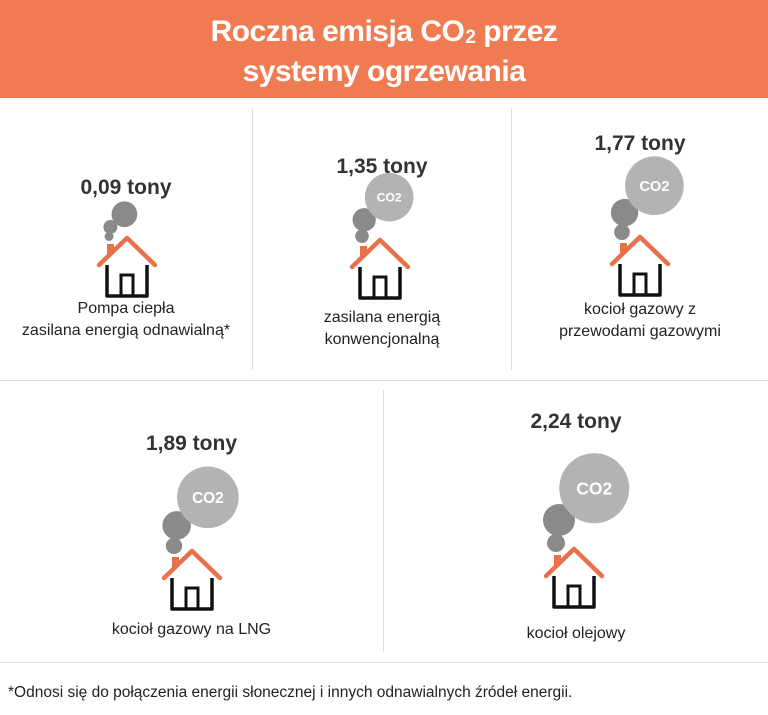 Image resolution: width=768 pixels, height=715 pixels. I want to click on category-label-line: zasilana energią, so click(382, 317).